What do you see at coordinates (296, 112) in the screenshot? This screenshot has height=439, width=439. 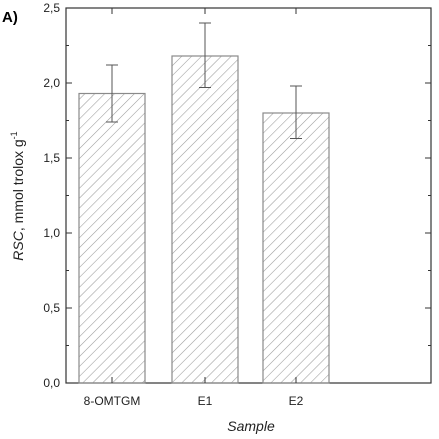 I see `error-bar-e2` at bounding box center [296, 112].